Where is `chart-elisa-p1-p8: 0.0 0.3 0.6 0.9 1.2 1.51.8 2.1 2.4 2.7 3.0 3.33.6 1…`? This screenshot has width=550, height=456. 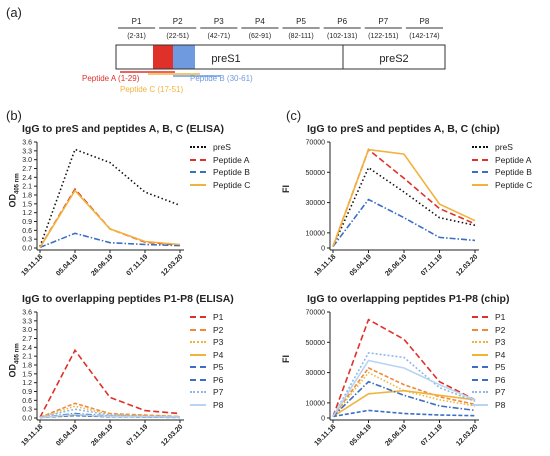
chart-elisa-p1-p8: 0.0 0.3 0.6 0.9 1.2 1.51.8 2.1 2.4 2.7 3.0 3.33.6 1… is located at coordinates (102, 379).